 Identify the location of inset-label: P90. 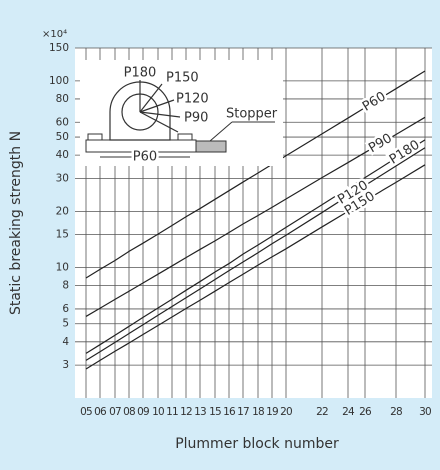
(196, 118).